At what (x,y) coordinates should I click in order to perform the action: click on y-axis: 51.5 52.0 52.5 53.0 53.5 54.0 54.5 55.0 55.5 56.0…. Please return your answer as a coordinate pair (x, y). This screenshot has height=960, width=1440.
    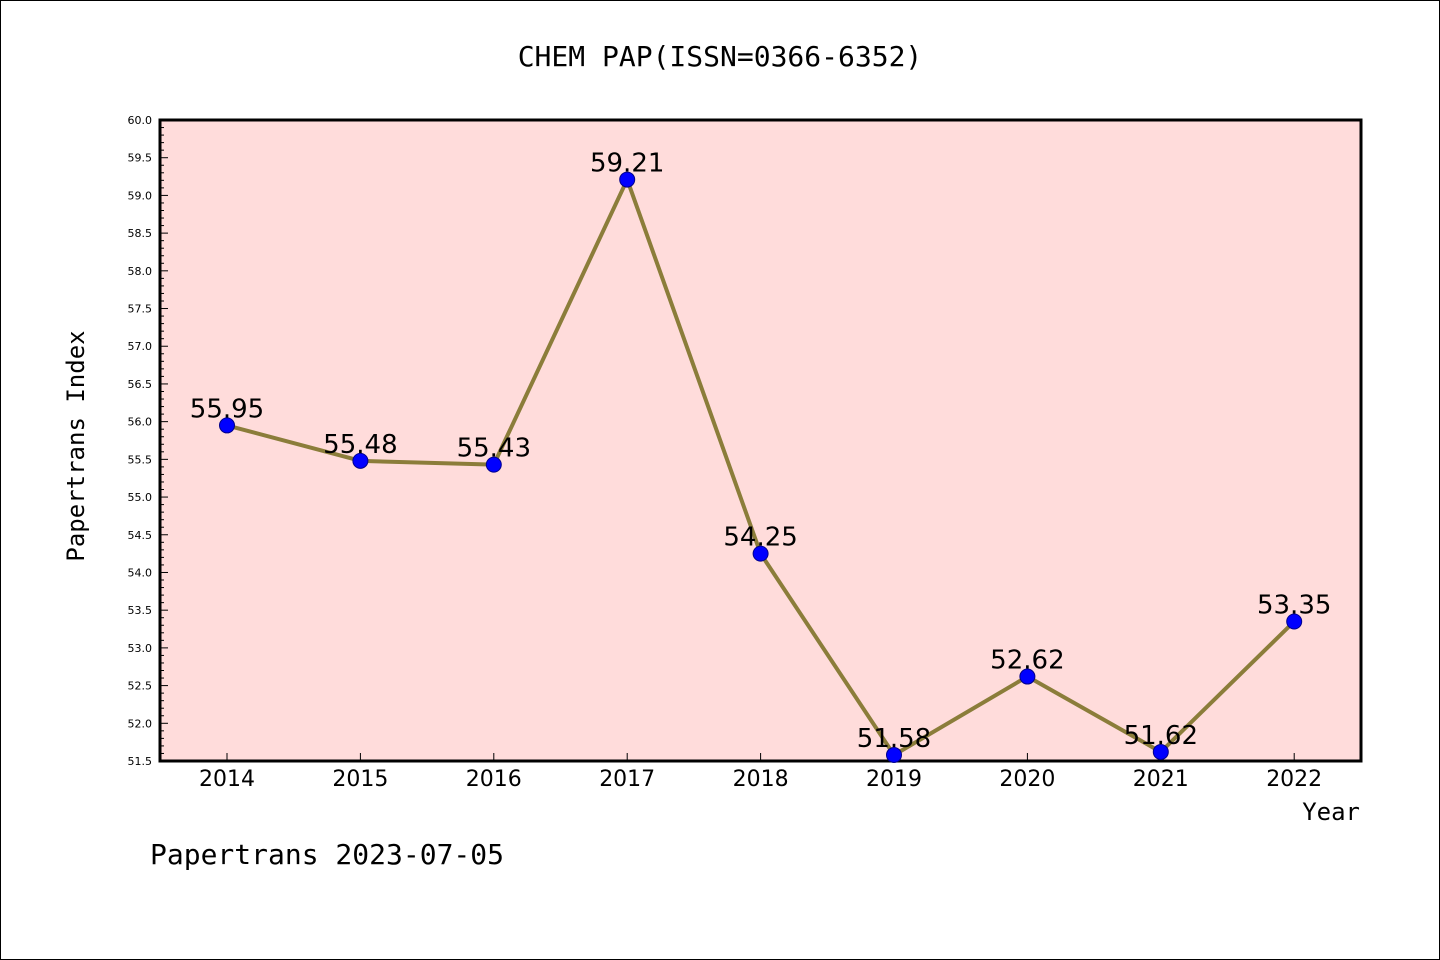
    Looking at the image, I should click on (148, 441).